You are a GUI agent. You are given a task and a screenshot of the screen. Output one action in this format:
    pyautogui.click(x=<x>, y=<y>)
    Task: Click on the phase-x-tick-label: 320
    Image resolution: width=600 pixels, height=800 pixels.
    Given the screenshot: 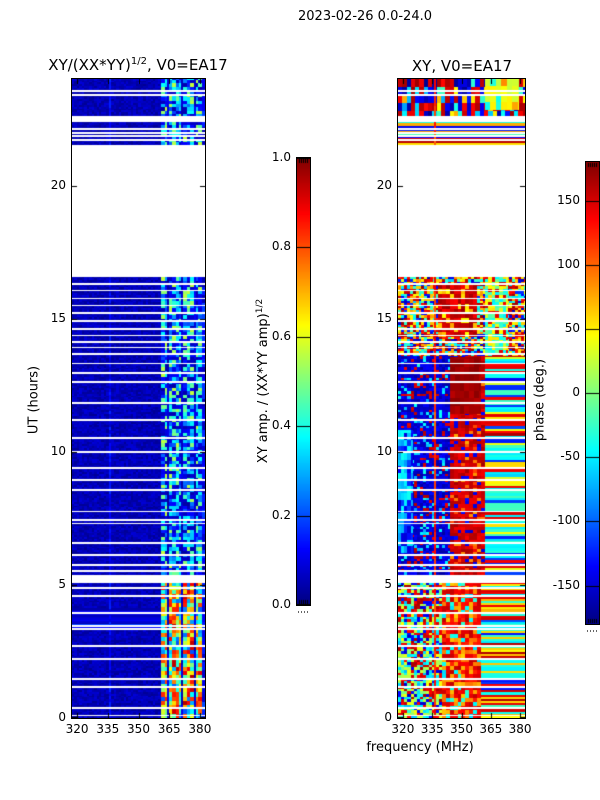 What is the action you would take?
    pyautogui.click(x=403, y=729)
    